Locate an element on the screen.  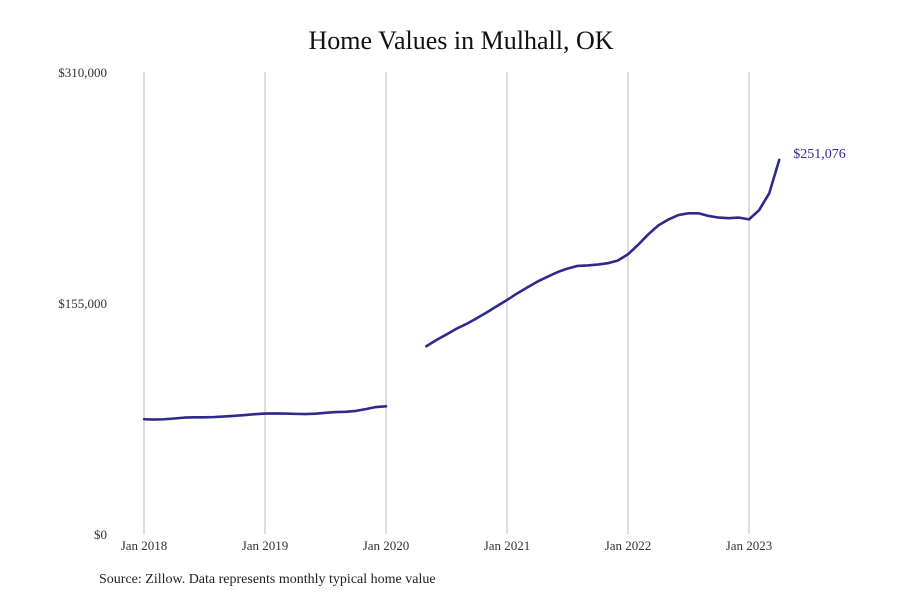
chart-title: Home Values in Mulhall, OK is located at coordinates (461, 40).